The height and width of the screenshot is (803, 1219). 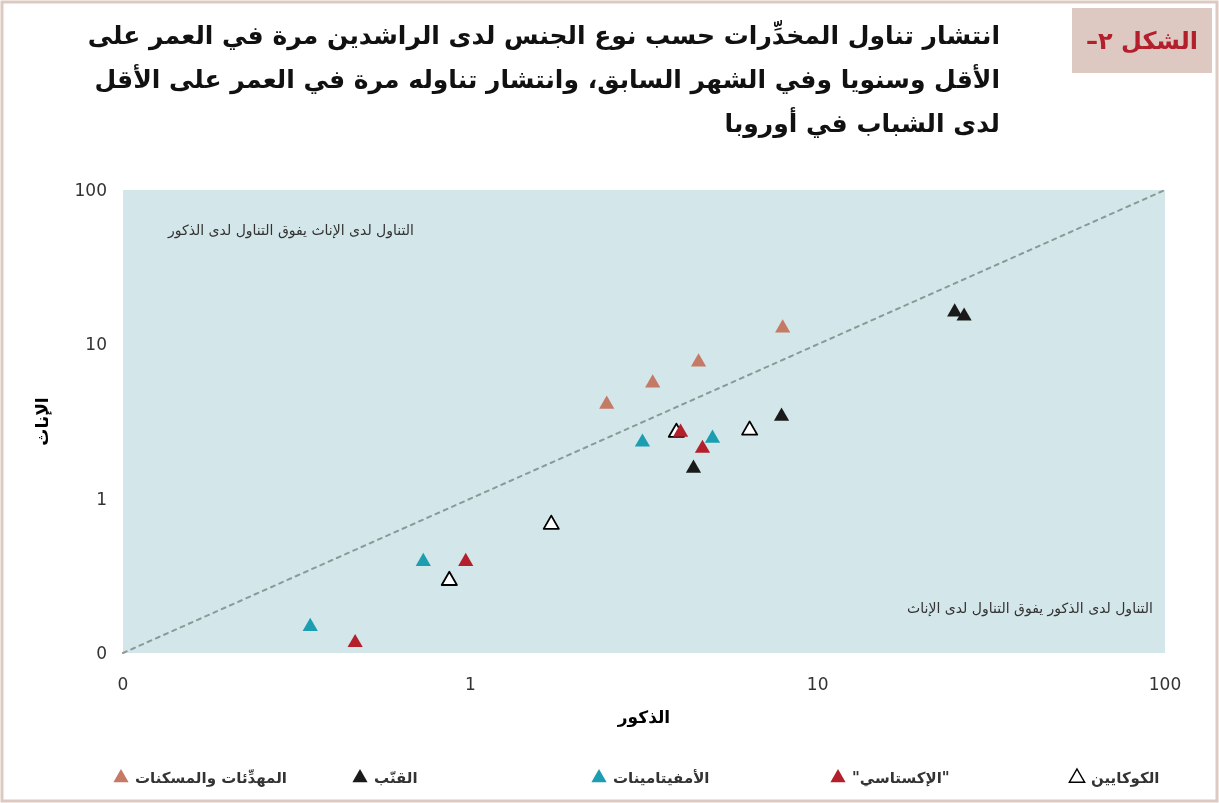 I want to click on x-tick-label: 0, so click(x=123, y=684).